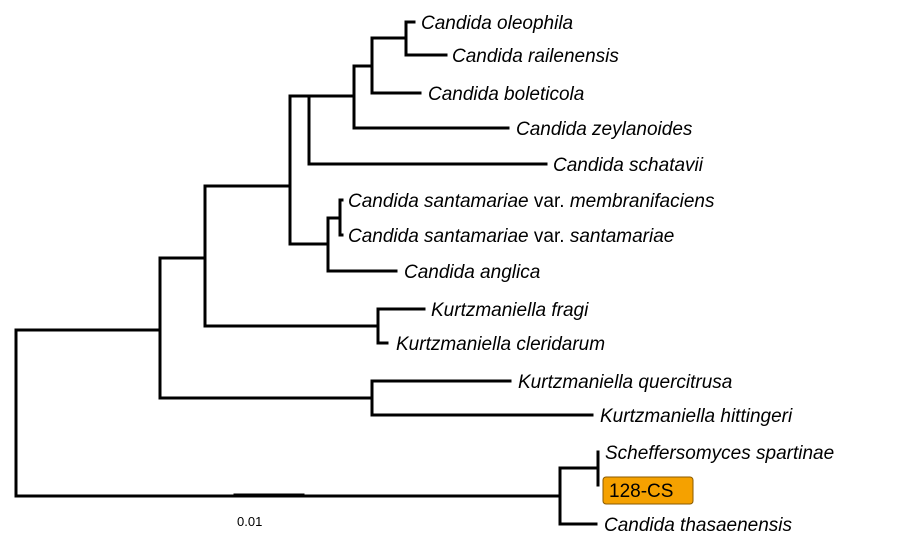 This screenshot has height=544, width=900. I want to click on taxon-label-part: Candida railenensis, so click(535, 56).